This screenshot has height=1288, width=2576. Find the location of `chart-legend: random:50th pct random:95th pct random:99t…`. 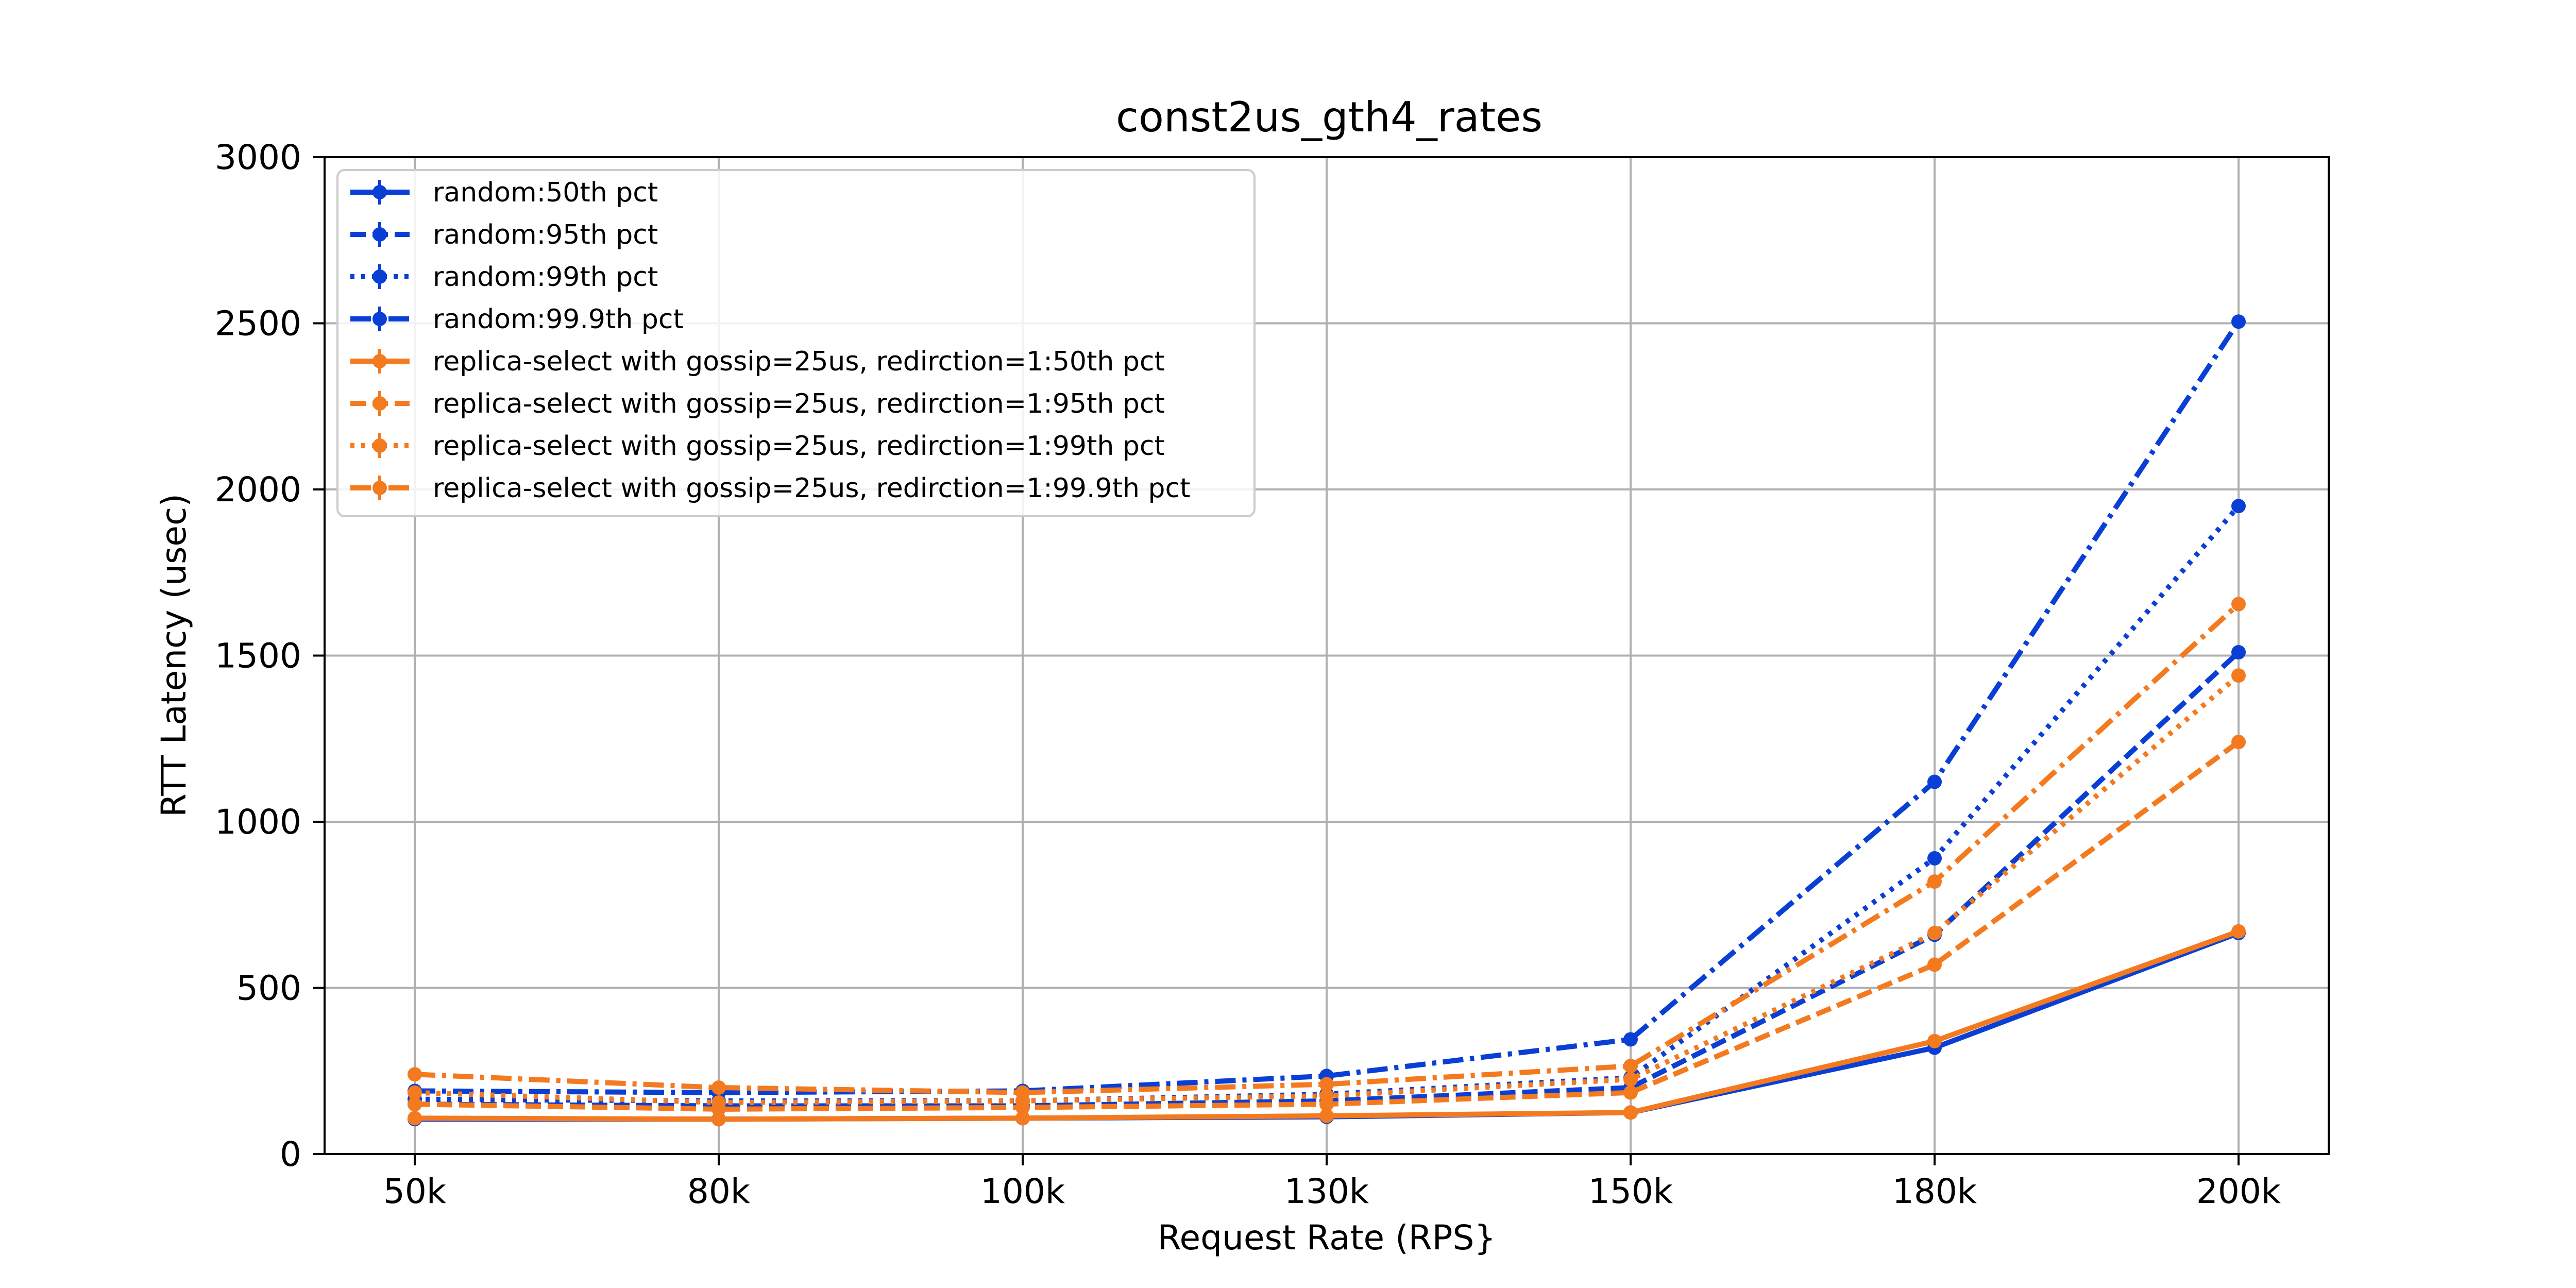

chart-legend: random:50th pct random:95th pct random:99t… is located at coordinates (796, 343).